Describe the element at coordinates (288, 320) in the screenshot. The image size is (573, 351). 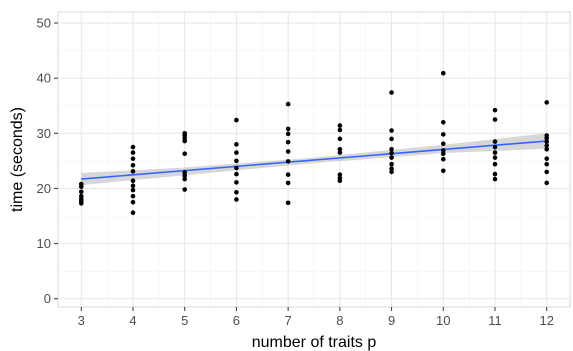
I see `x-tick-label: 7` at that location.